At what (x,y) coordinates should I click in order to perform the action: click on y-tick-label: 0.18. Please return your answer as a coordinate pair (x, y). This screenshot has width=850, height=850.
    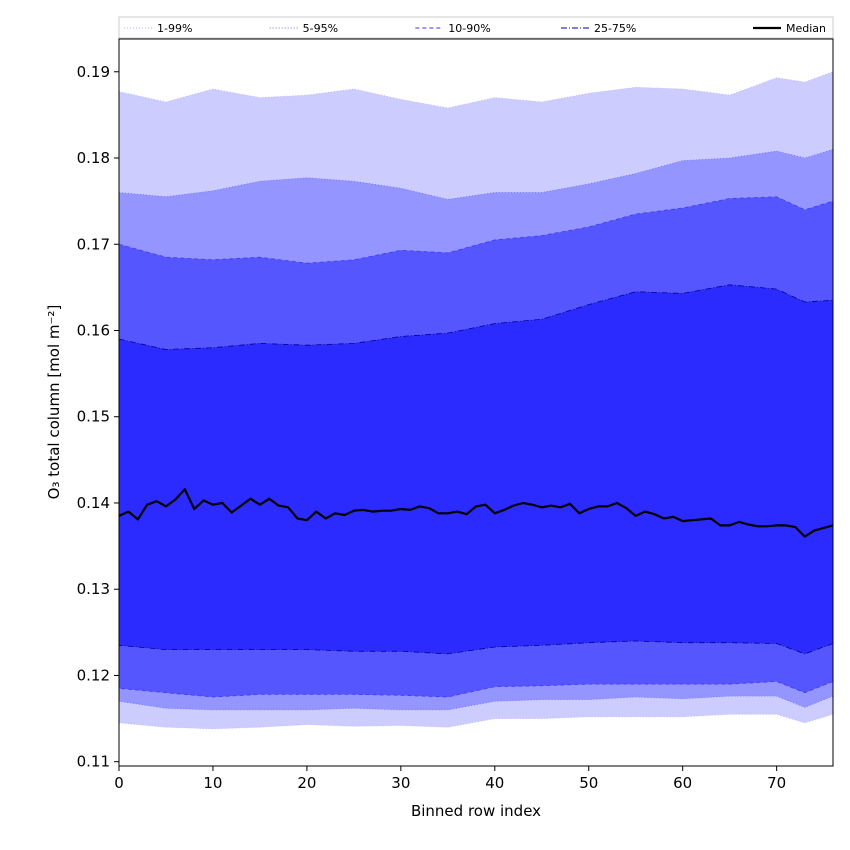
    Looking at the image, I should click on (93, 158).